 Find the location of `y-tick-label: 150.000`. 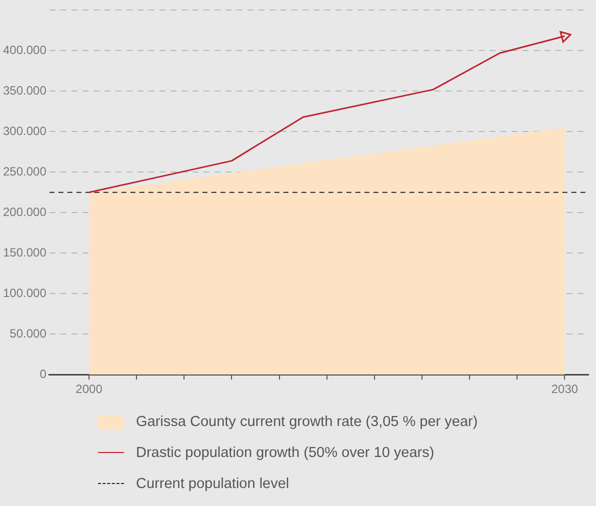

y-tick-label: 150.000 is located at coordinates (24, 252).